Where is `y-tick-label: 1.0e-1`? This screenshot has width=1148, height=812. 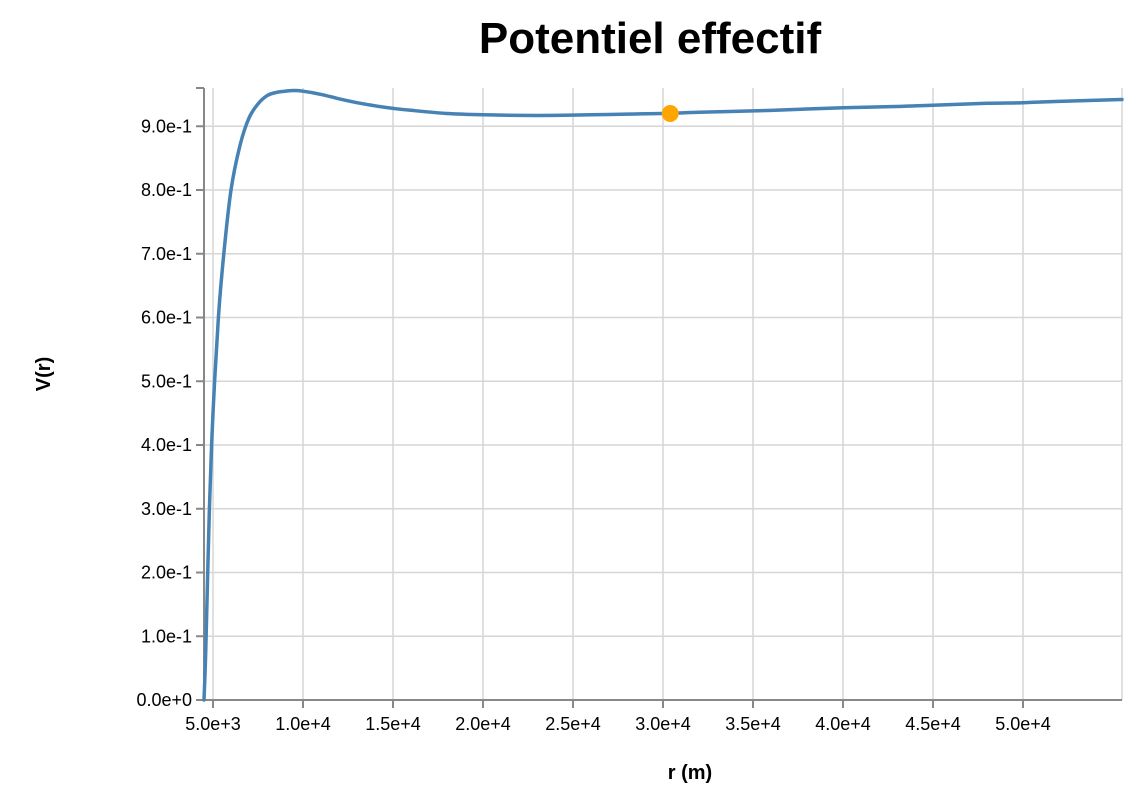 y-tick-label: 1.0e-1 is located at coordinates (166, 636).